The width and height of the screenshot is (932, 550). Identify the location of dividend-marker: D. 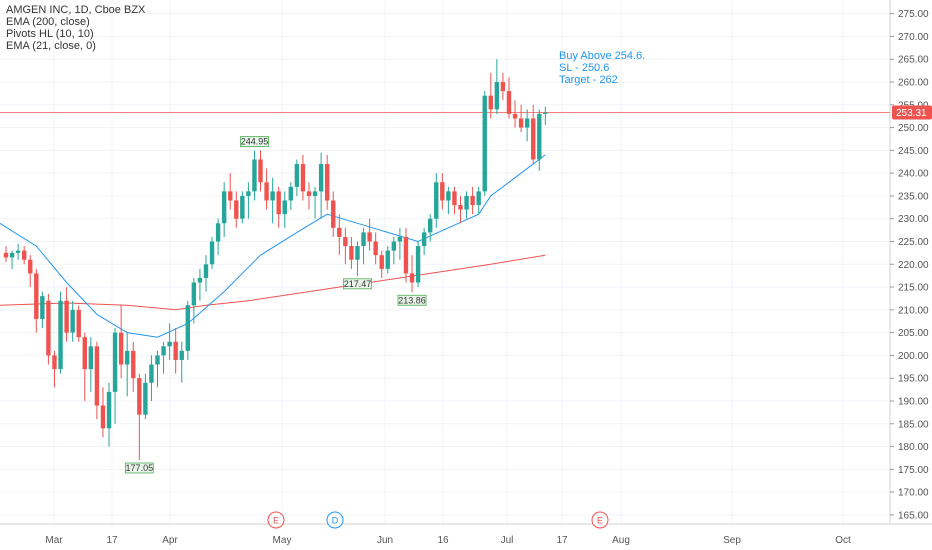
(335, 520).